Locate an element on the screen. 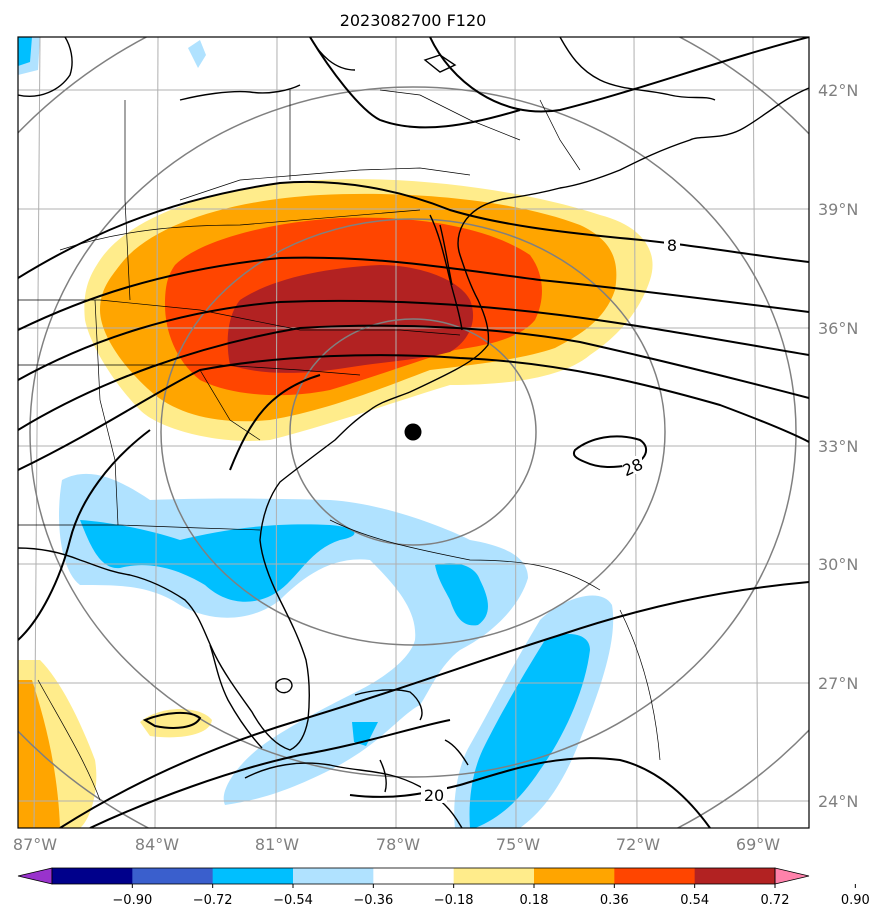  lon-label-72: 72°W is located at coordinates (638, 844).